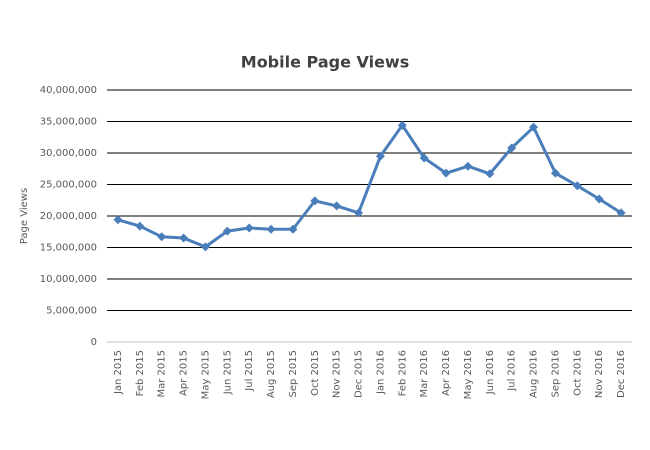 The width and height of the screenshot is (650, 450). Describe the element at coordinates (71, 311) in the screenshot. I see `y-tick-label: 5,000,000` at that location.